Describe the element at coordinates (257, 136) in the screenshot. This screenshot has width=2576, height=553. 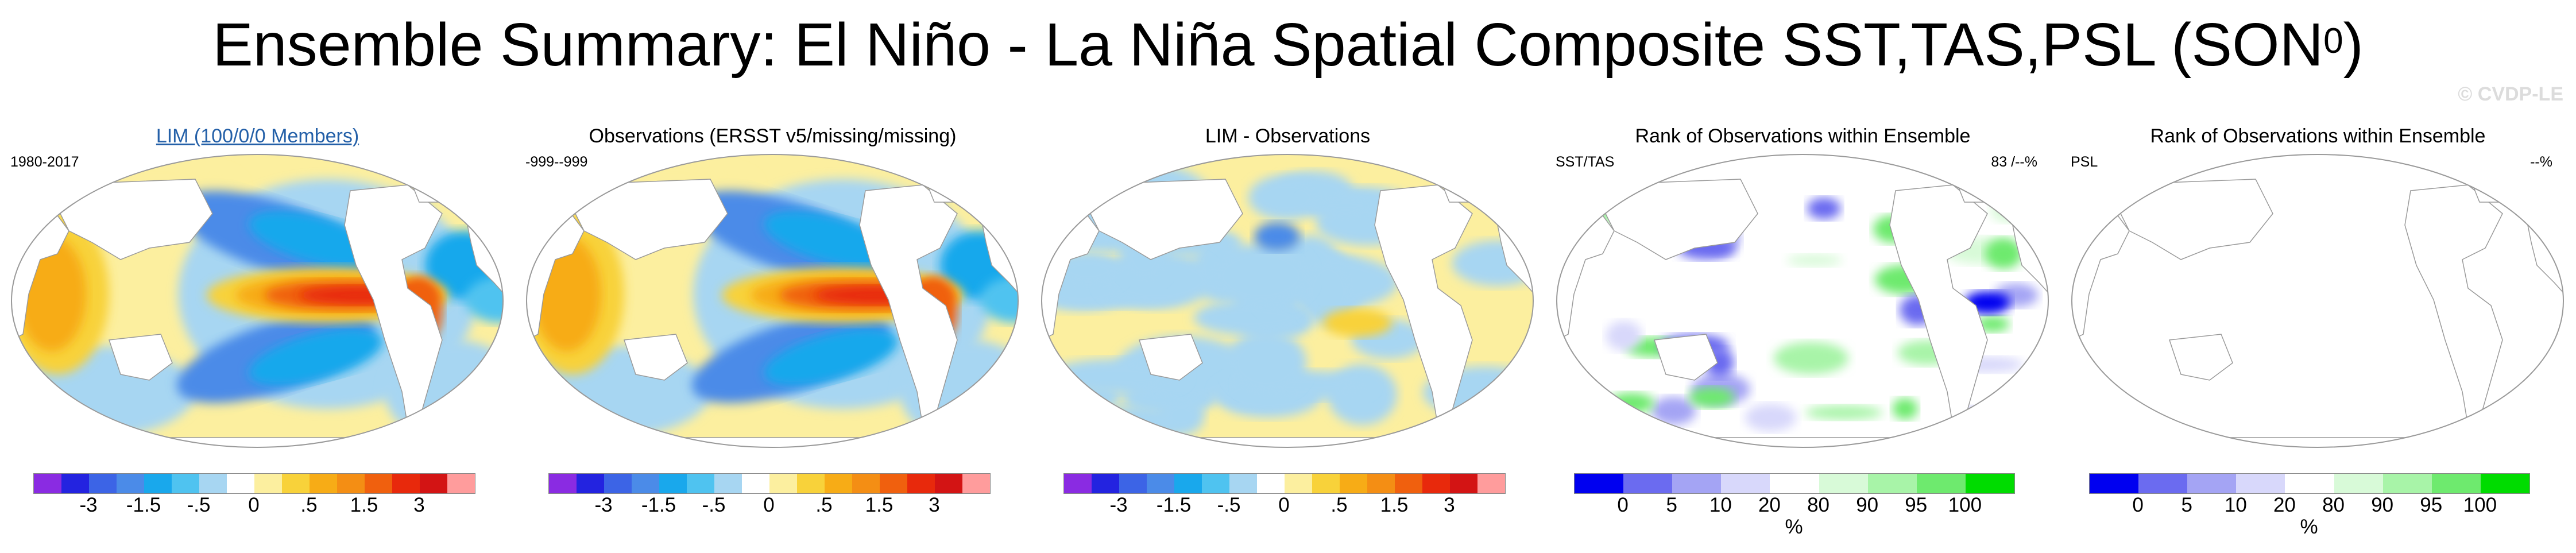
I see `panel-title: LIM (100/0/0 Members)` at that location.